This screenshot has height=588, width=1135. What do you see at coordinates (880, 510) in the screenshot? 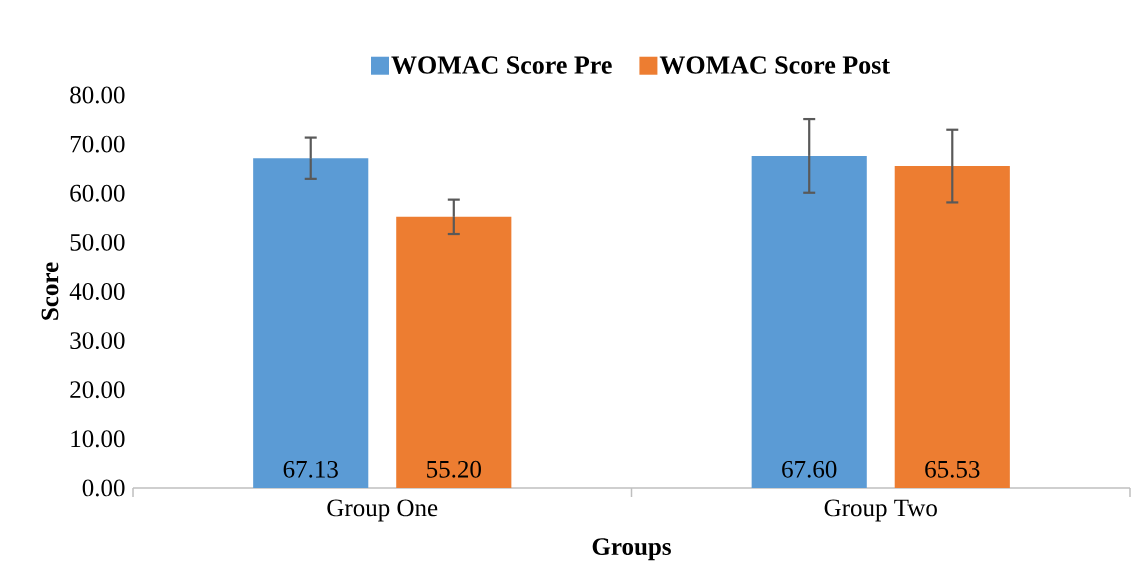
I see `x-tick-label: Group Two` at bounding box center [880, 510].